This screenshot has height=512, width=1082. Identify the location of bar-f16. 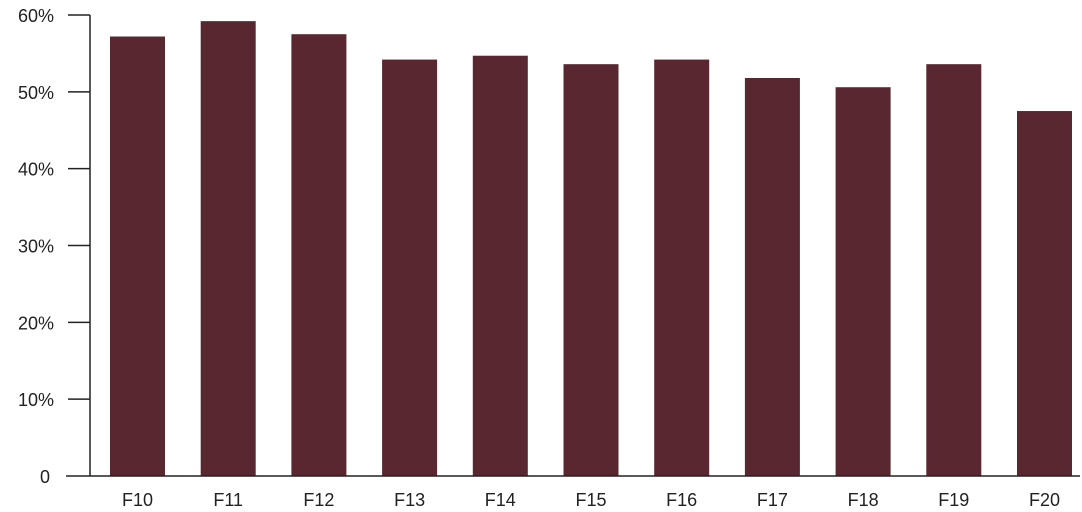
(682, 268).